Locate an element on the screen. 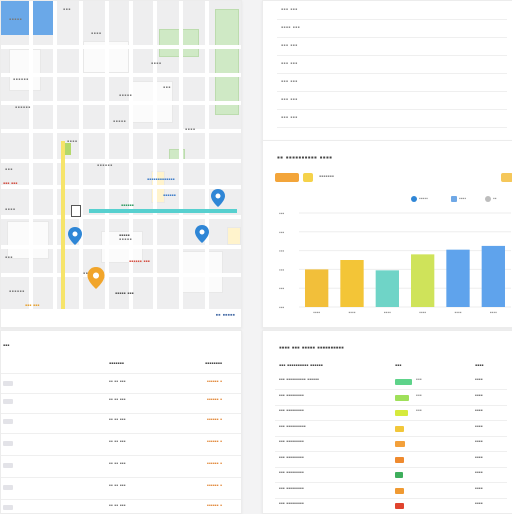  table-row: ▪▪▪ ▪▪▪▪▪▪▪▪▪▪ ▪▪▪▪ is located at coordinates (387, 430).